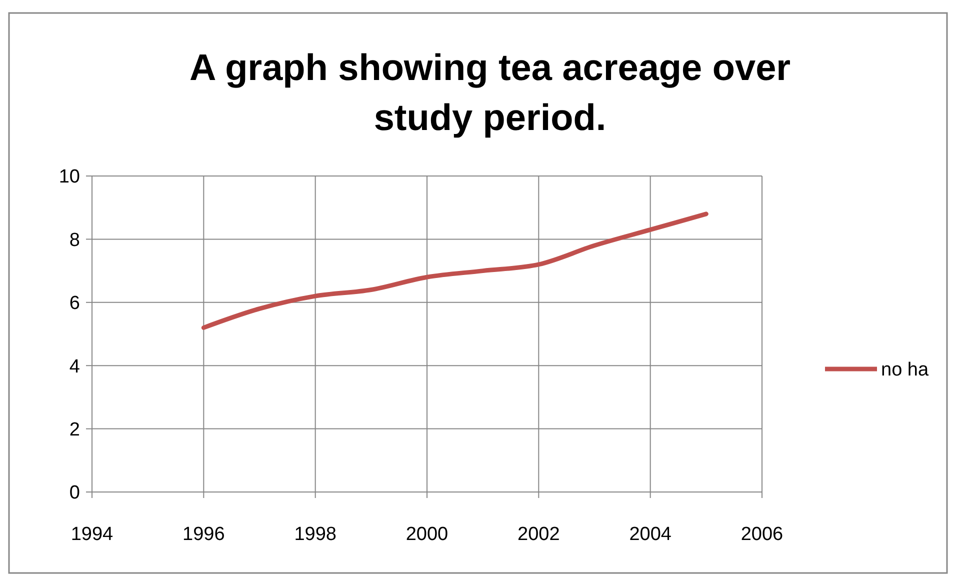  What do you see at coordinates (490, 92) in the screenshot?
I see `chart-title: A graph showing tea acreage over study period.` at bounding box center [490, 92].